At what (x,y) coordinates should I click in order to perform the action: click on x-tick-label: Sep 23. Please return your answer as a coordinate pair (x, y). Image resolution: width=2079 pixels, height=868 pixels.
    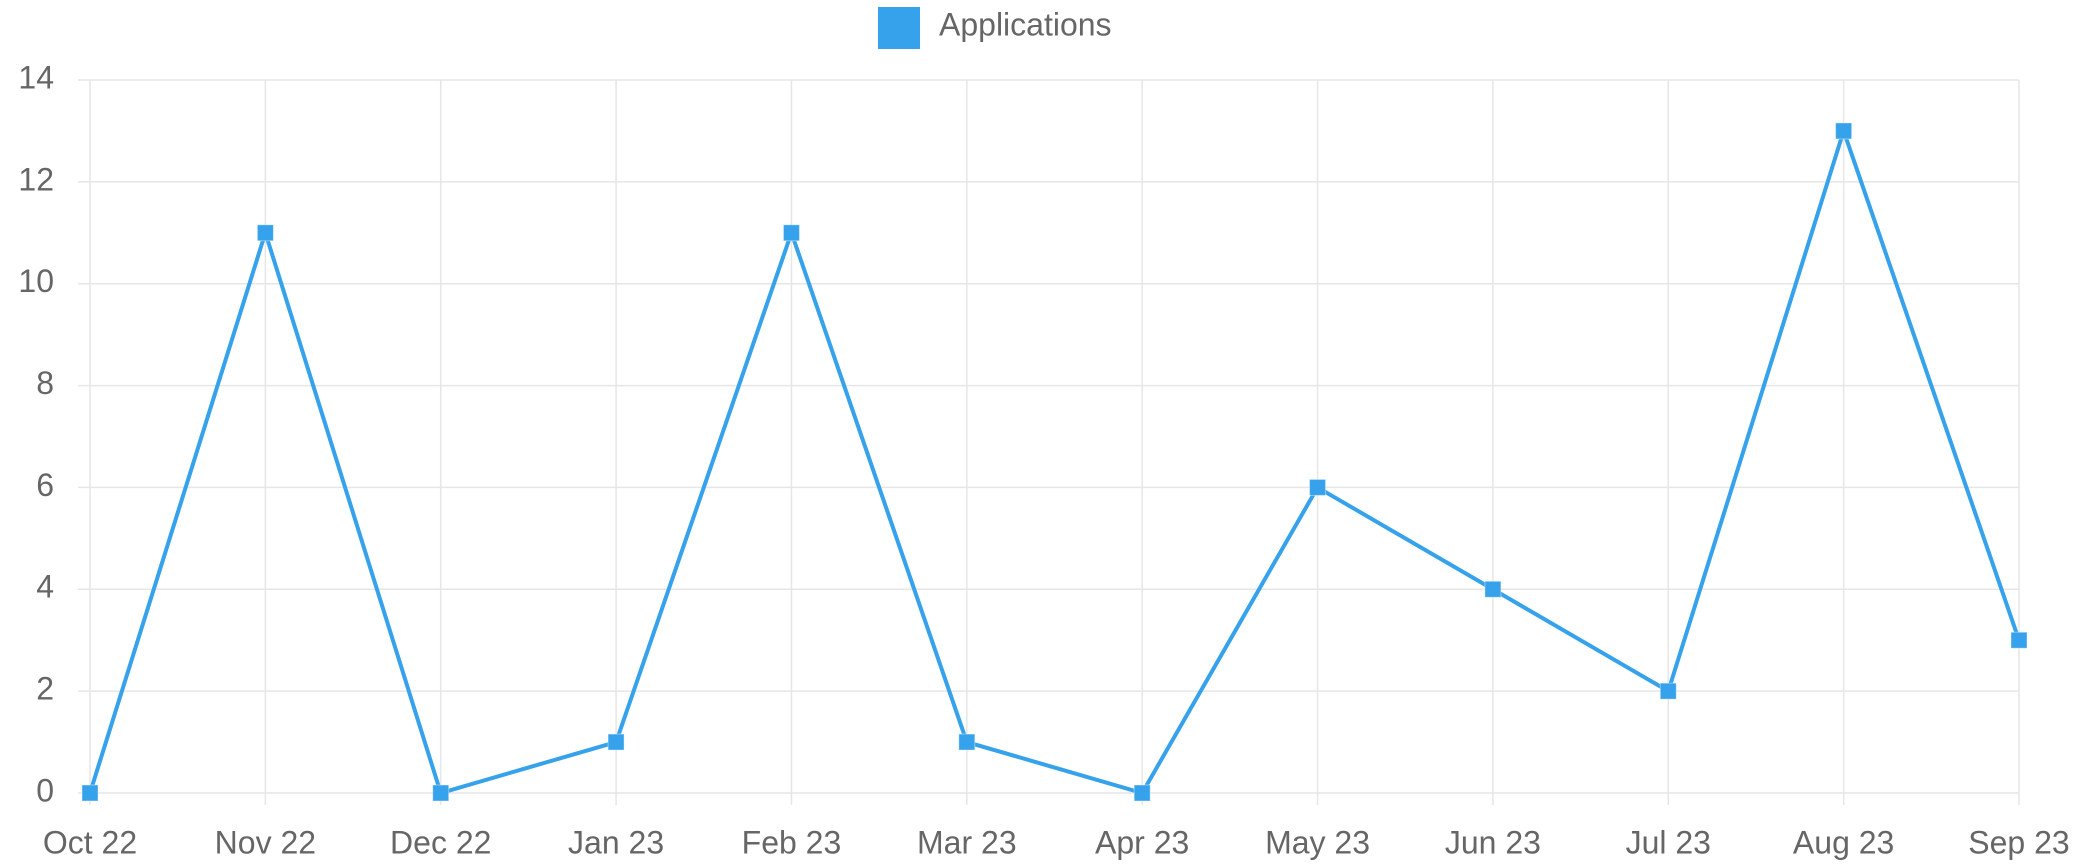
    Looking at the image, I should click on (2018, 842).